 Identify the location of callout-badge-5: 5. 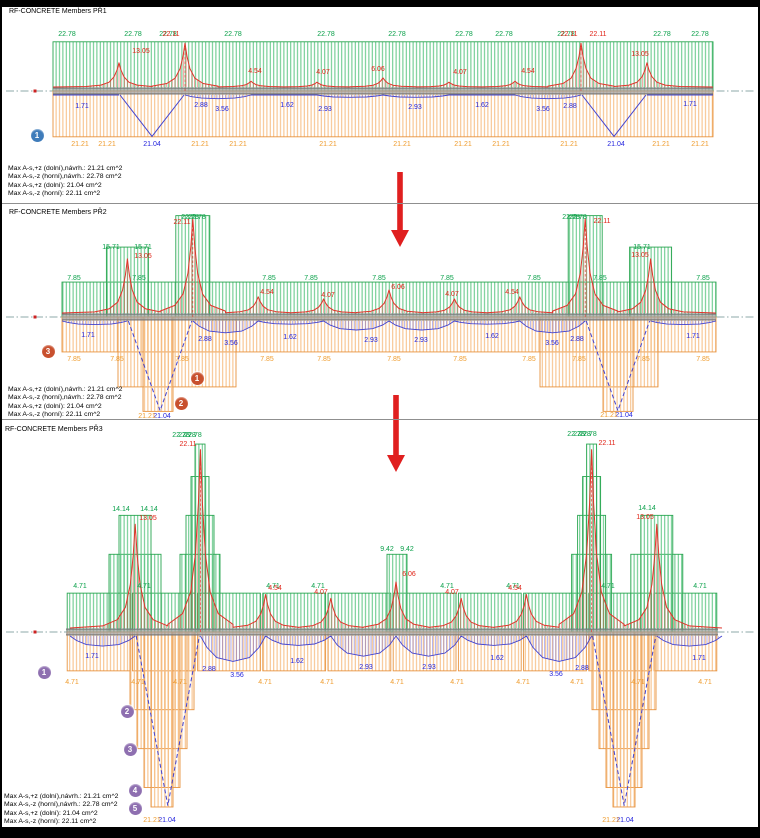
(135, 808).